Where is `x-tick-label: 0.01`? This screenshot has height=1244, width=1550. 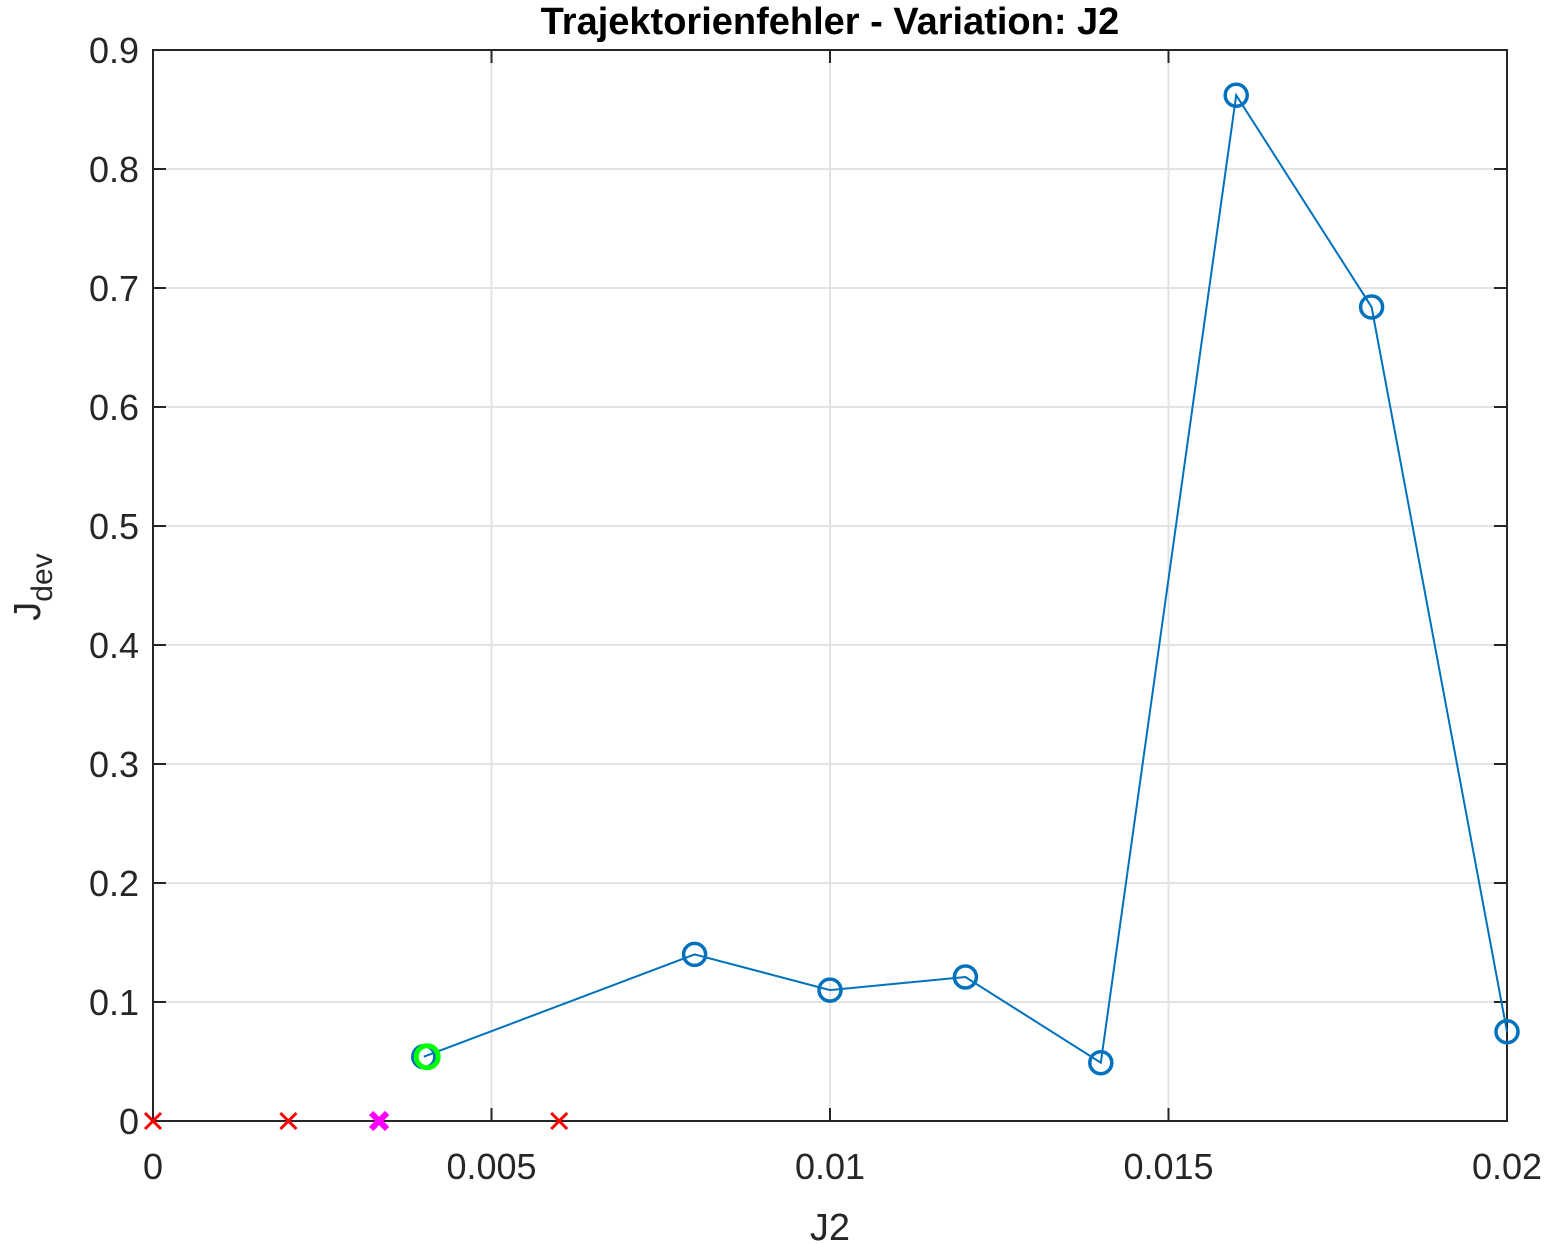
x-tick-label: 0.01 is located at coordinates (830, 1166).